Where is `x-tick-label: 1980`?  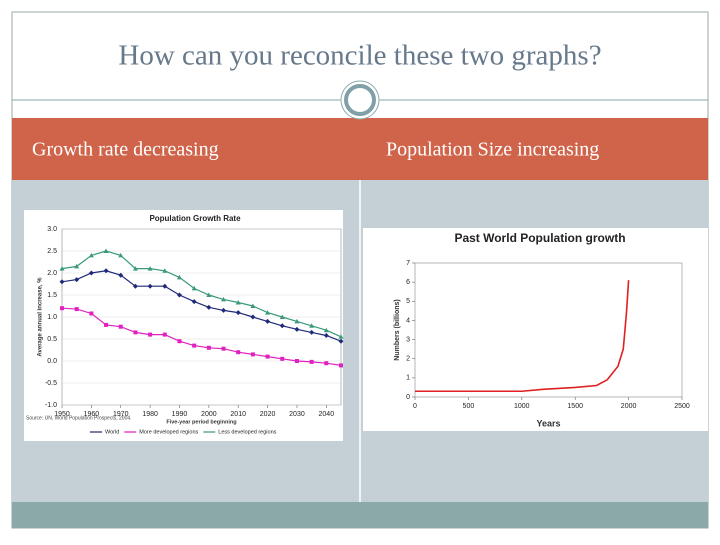 x-tick-label: 1980 is located at coordinates (150, 414).